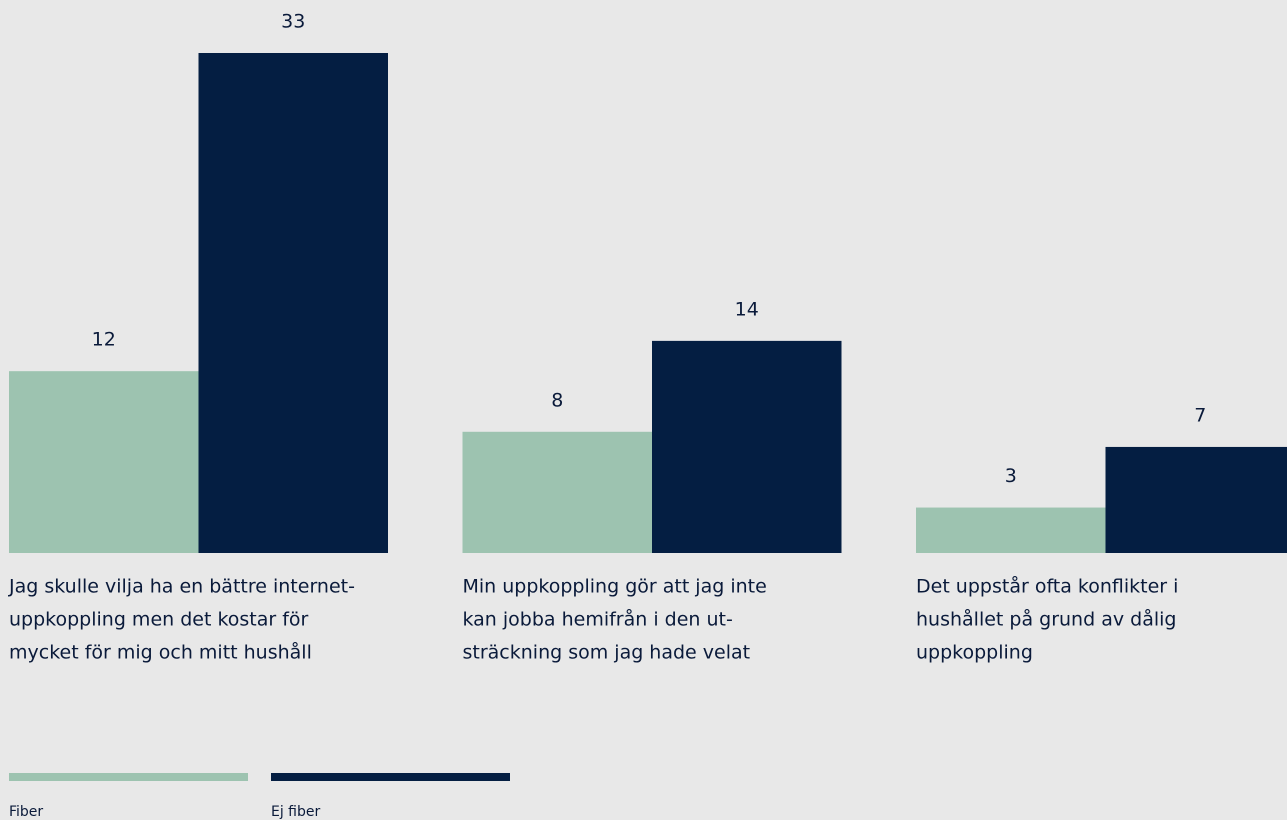 This screenshot has width=1287, height=820. I want to click on category-label: uppkoppling men det kostar för, so click(159, 620).